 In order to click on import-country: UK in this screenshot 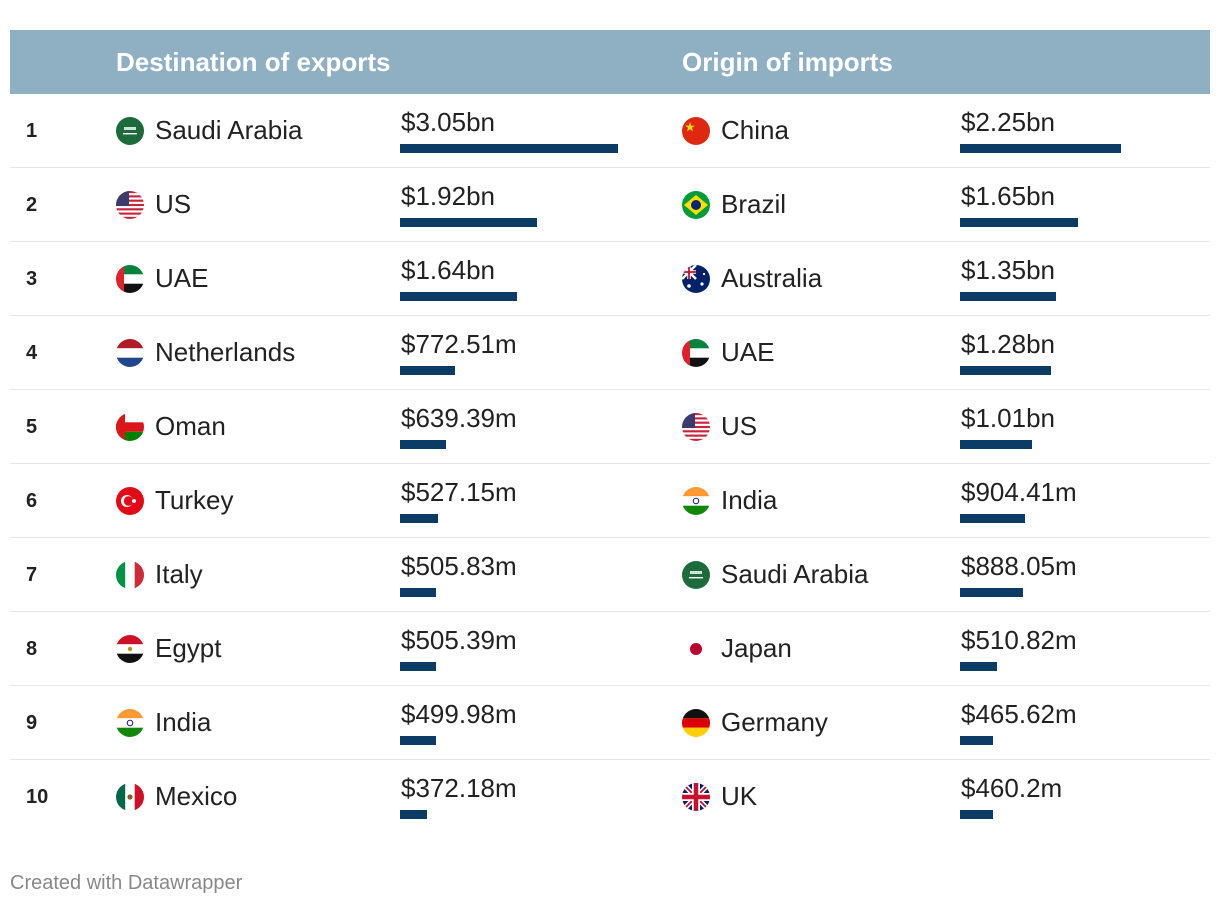, I will do `click(739, 796)`.